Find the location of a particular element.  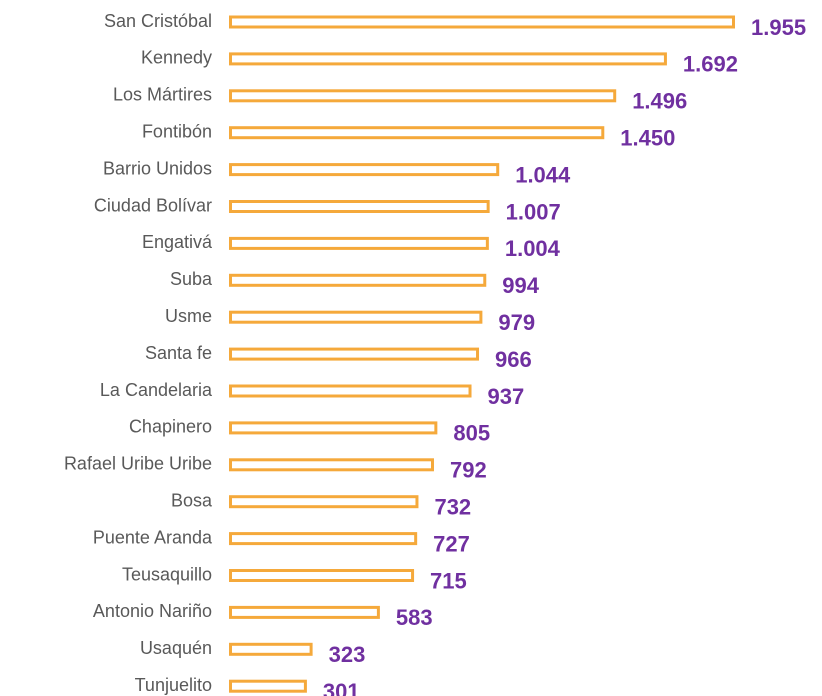

category-label: Puente Aranda is located at coordinates (153, 537).